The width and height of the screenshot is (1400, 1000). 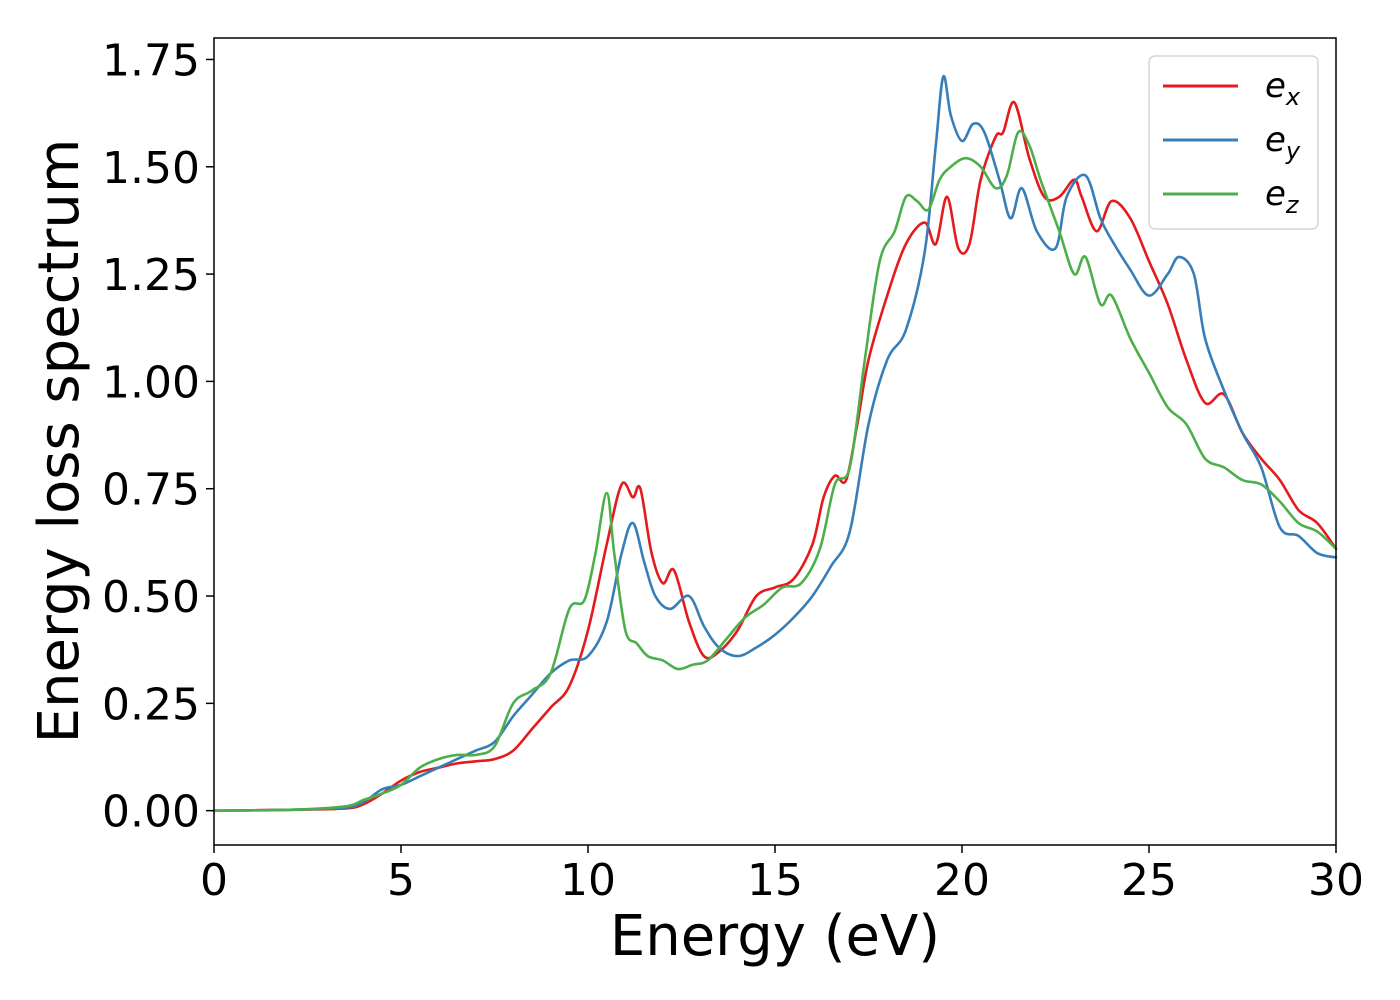 I want to click on x-axis-title: Energy (eV), so click(x=775, y=936).